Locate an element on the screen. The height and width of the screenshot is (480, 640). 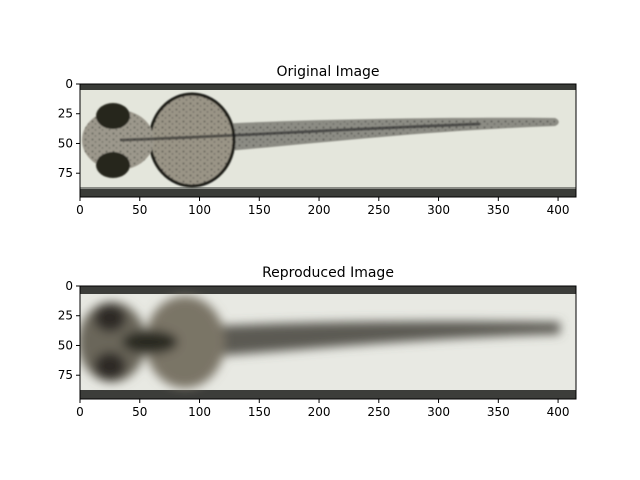
panel-title: Original Image is located at coordinates (327, 72).